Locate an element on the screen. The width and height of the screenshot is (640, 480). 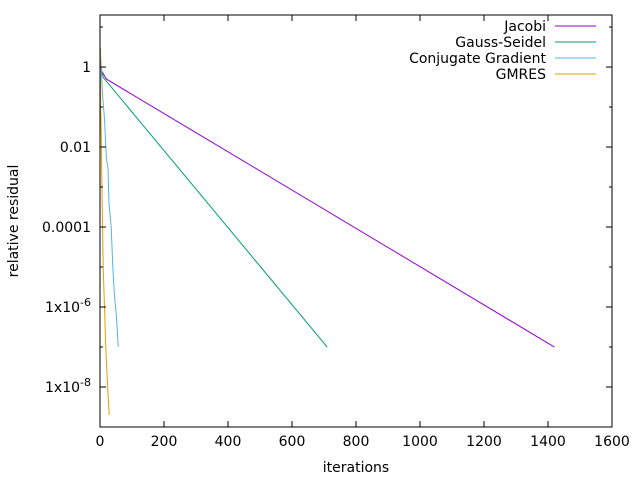
x-tick-label: 1600 is located at coordinates (612, 442).